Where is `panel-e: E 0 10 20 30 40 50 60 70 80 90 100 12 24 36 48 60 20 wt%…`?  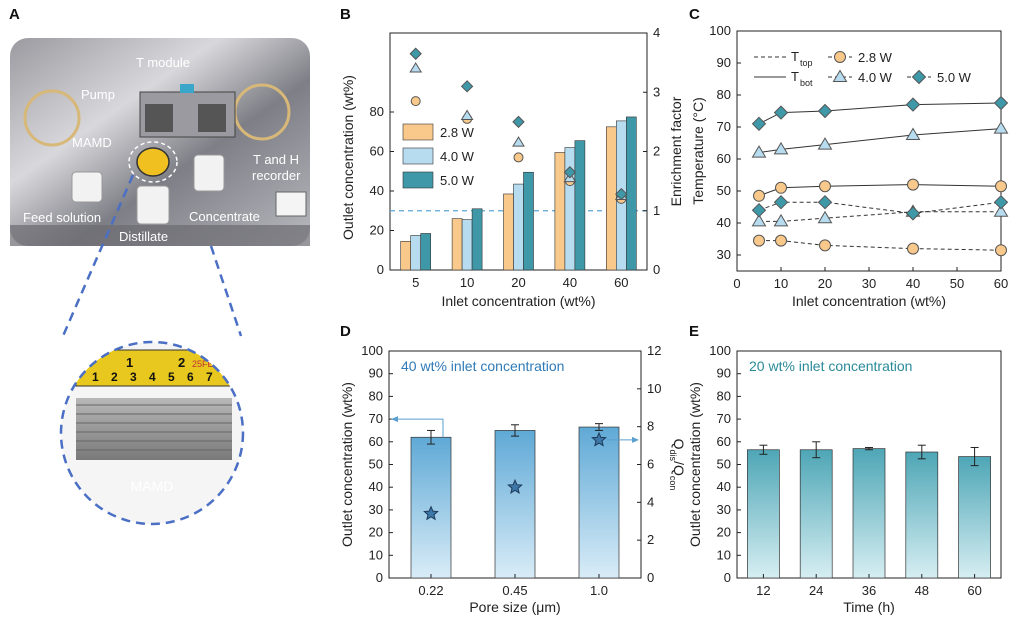
panel-e: E 0 10 20 30 40 50 60 70 80 90 100 12 24 36 48 60 20 wt%… is located at coordinates (844, 469).